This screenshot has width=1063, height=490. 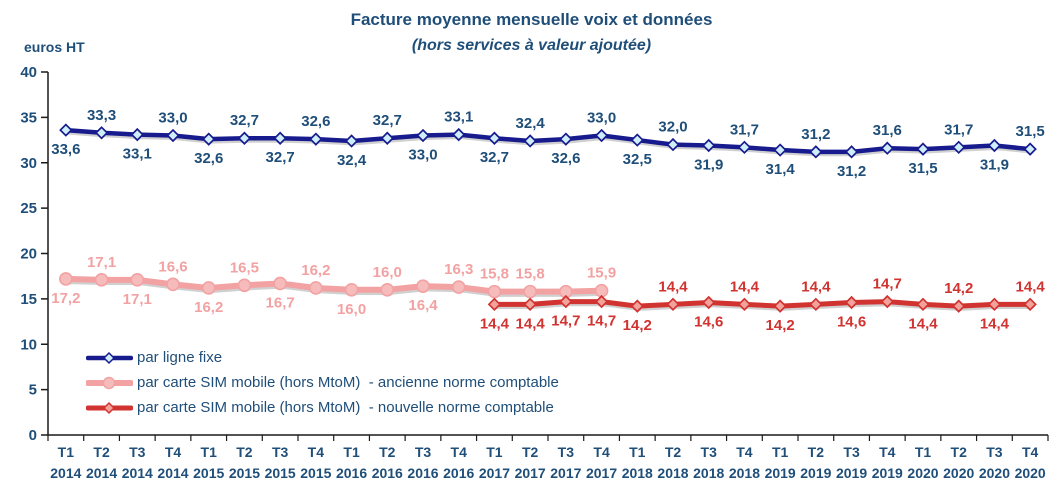 I want to click on y-tick-label: 20, so click(x=28, y=254).